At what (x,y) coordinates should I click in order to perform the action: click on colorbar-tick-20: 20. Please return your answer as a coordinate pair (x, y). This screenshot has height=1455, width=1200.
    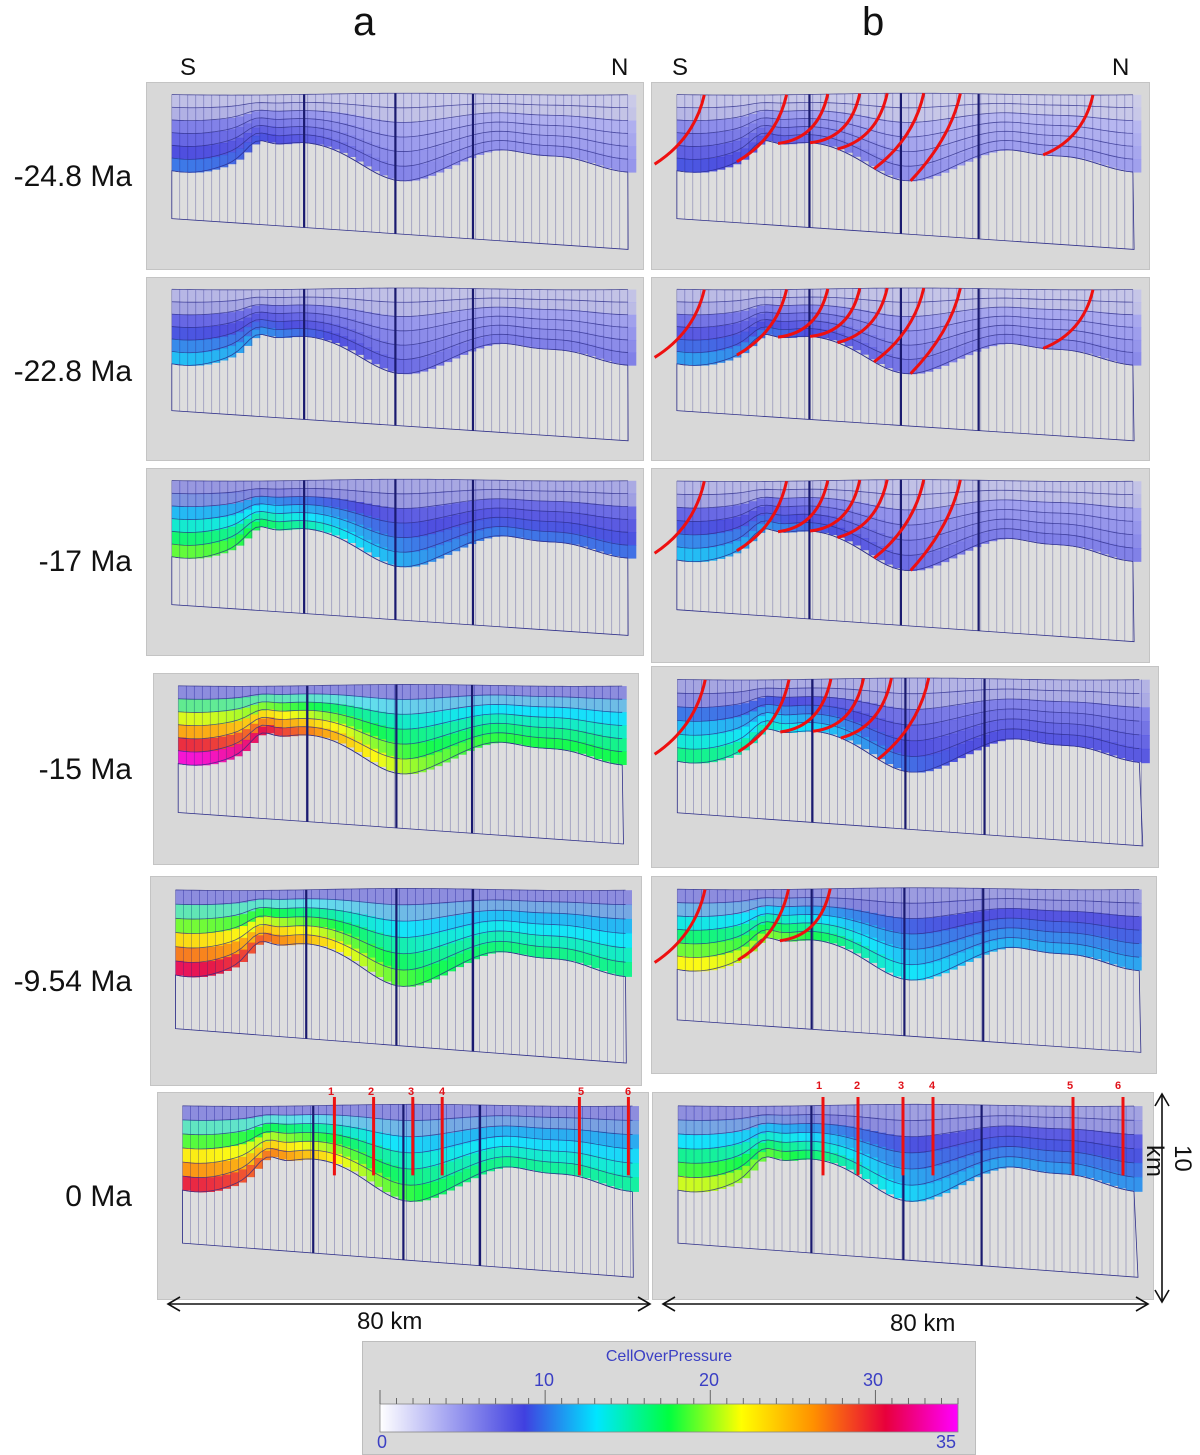
    Looking at the image, I should click on (709, 1380).